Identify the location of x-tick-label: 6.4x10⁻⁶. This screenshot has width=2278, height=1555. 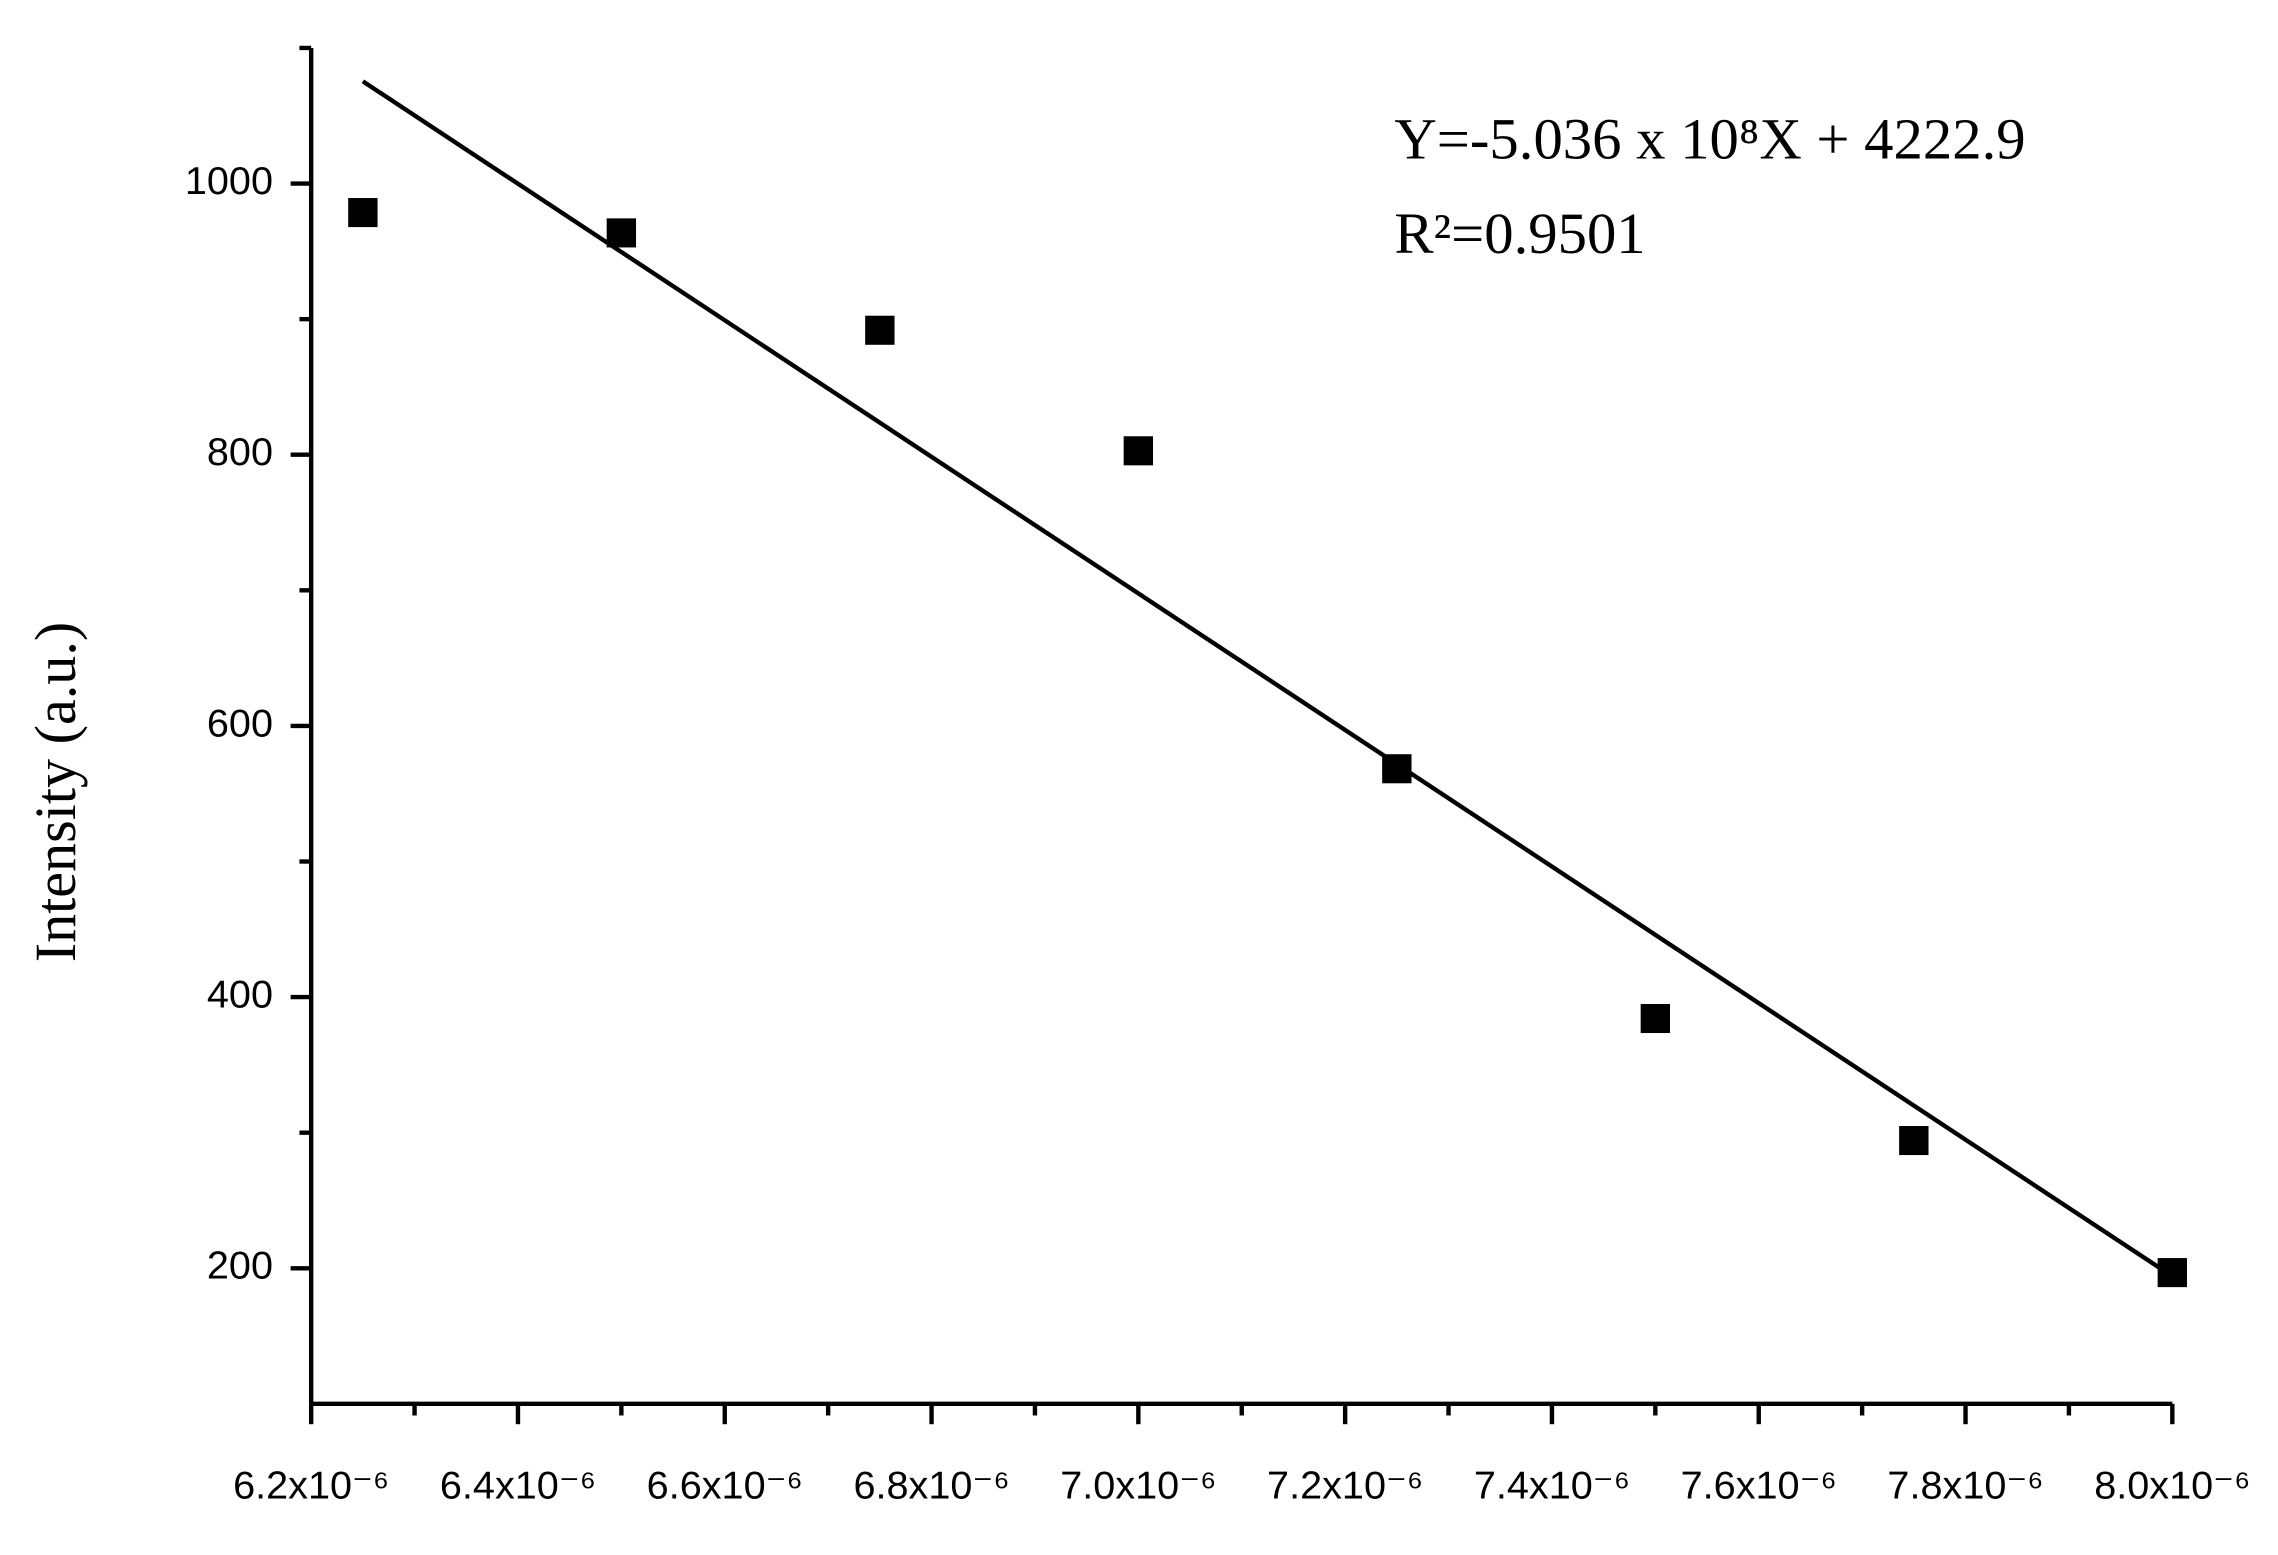
(518, 1486).